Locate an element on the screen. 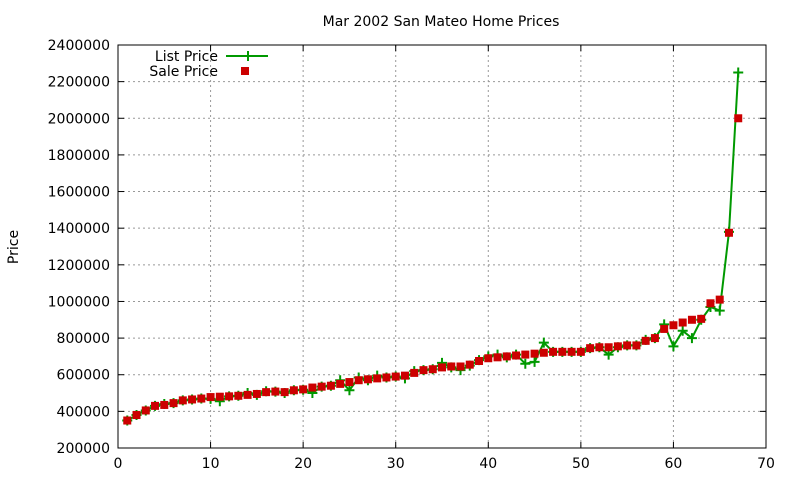  chart-title: Mar 2002 San Mateo Home Prices is located at coordinates (441, 22).